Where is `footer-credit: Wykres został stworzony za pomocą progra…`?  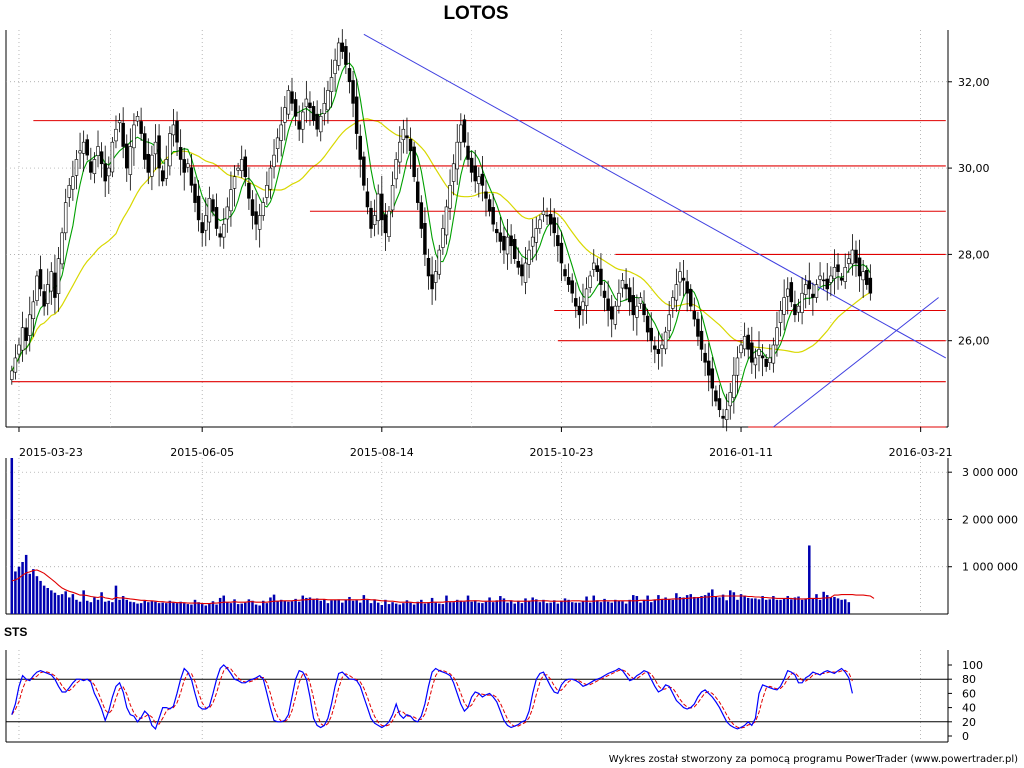
footer-credit: Wykres został stworzony za pomocą progra… is located at coordinates (813, 759).